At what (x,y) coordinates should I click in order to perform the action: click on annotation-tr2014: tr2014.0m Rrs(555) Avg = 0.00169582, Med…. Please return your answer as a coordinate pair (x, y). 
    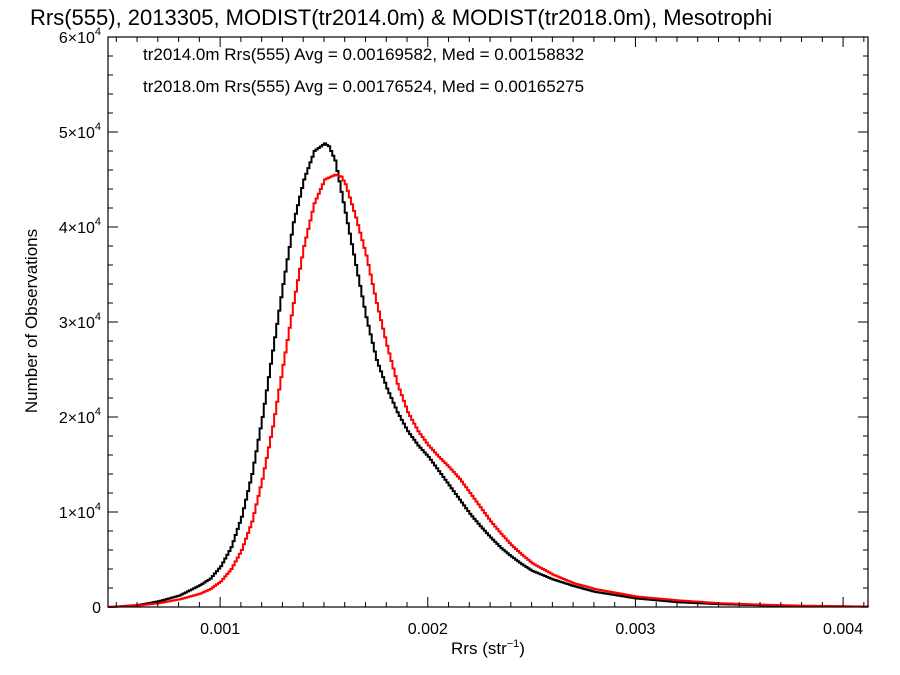
    Looking at the image, I should click on (363, 54).